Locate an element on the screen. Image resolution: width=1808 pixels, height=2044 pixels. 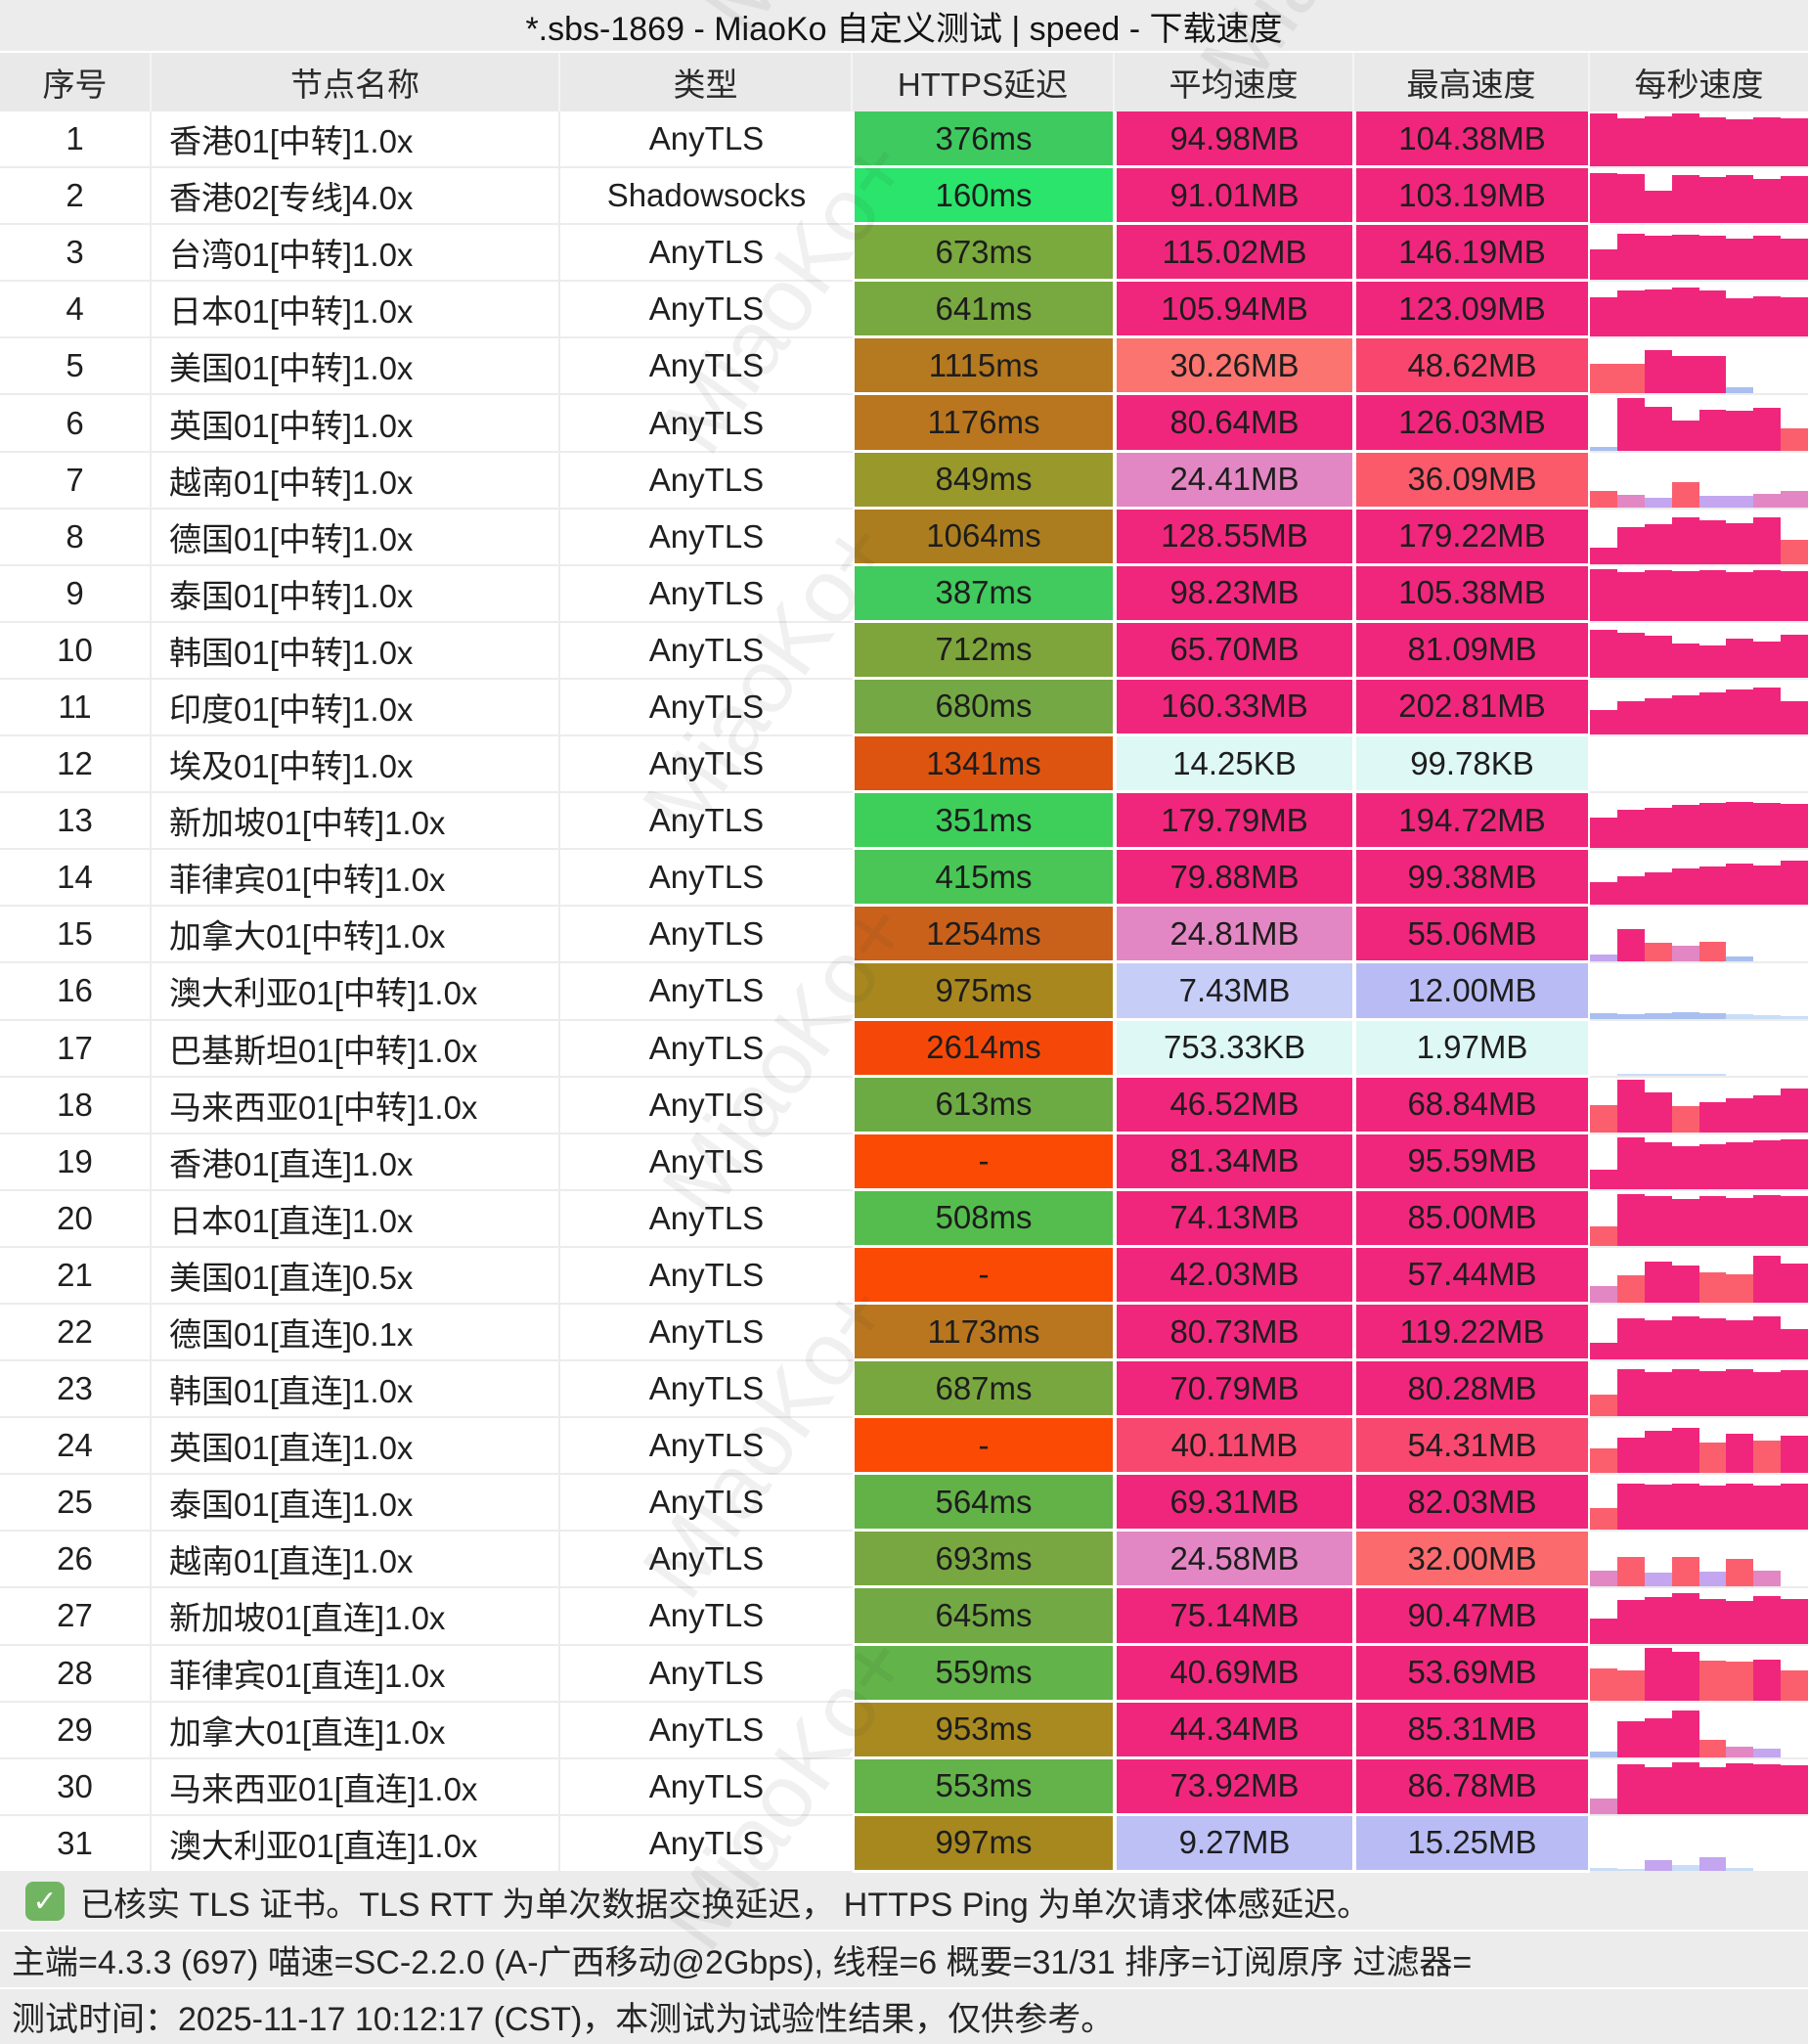
row-index: 9 is located at coordinates (76, 594).